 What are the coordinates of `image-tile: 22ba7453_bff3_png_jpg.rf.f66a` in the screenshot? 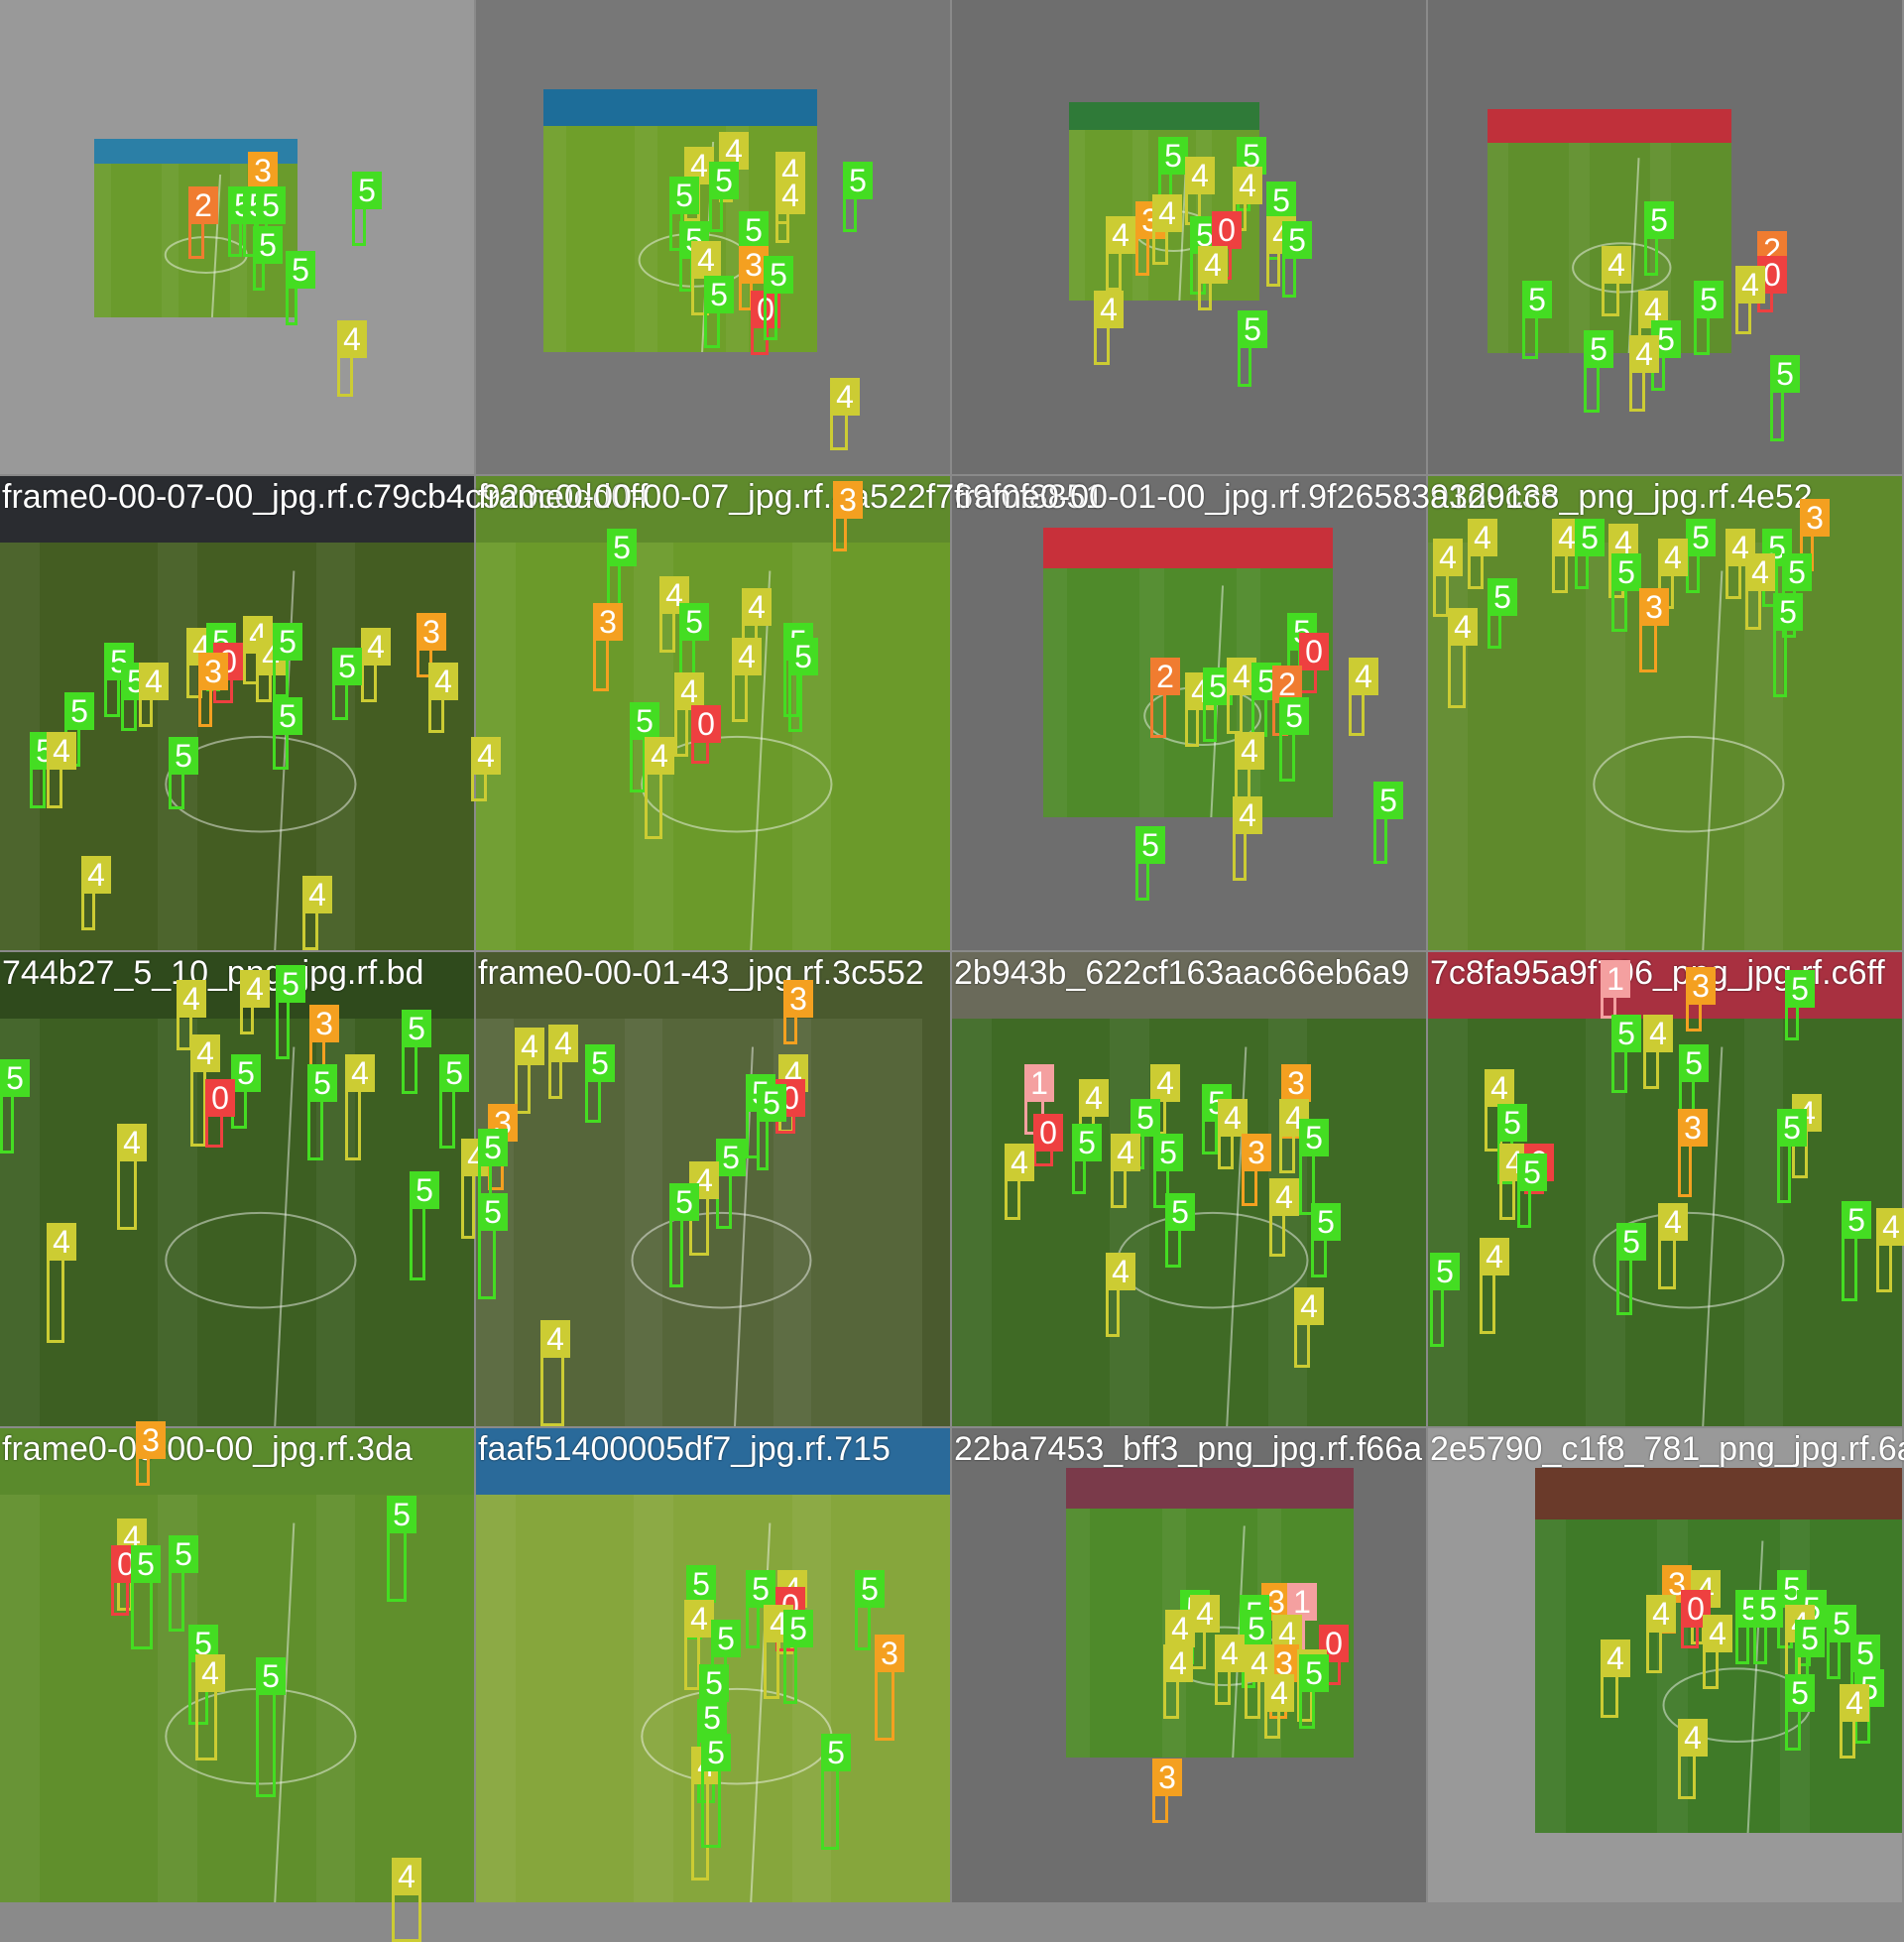 It's located at (1189, 1665).